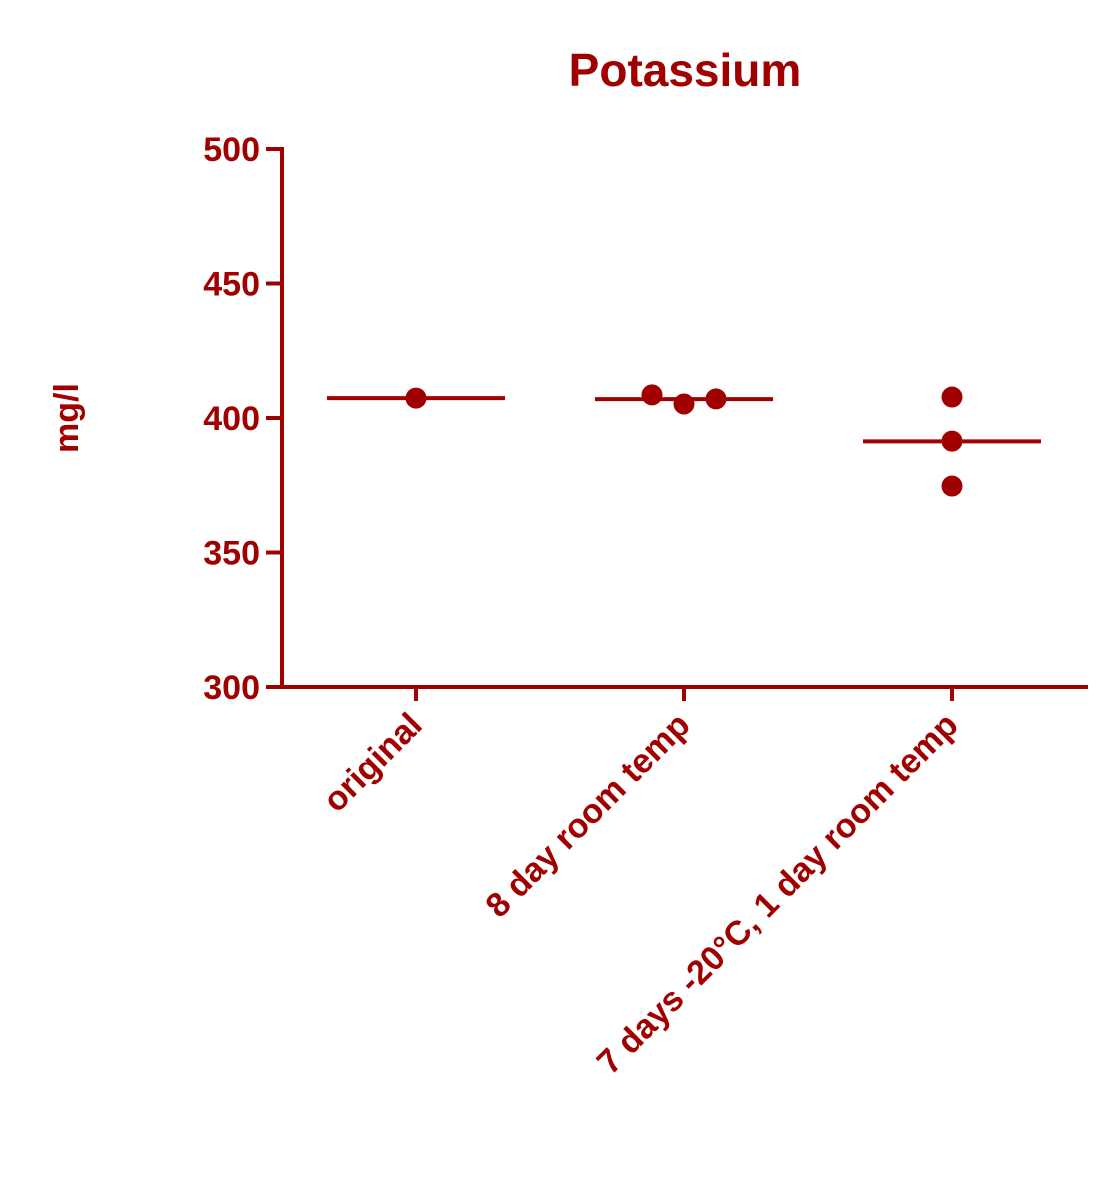 This screenshot has height=1200, width=1114. What do you see at coordinates (231, 419) in the screenshot?
I see `y-tick-label: 400` at bounding box center [231, 419].